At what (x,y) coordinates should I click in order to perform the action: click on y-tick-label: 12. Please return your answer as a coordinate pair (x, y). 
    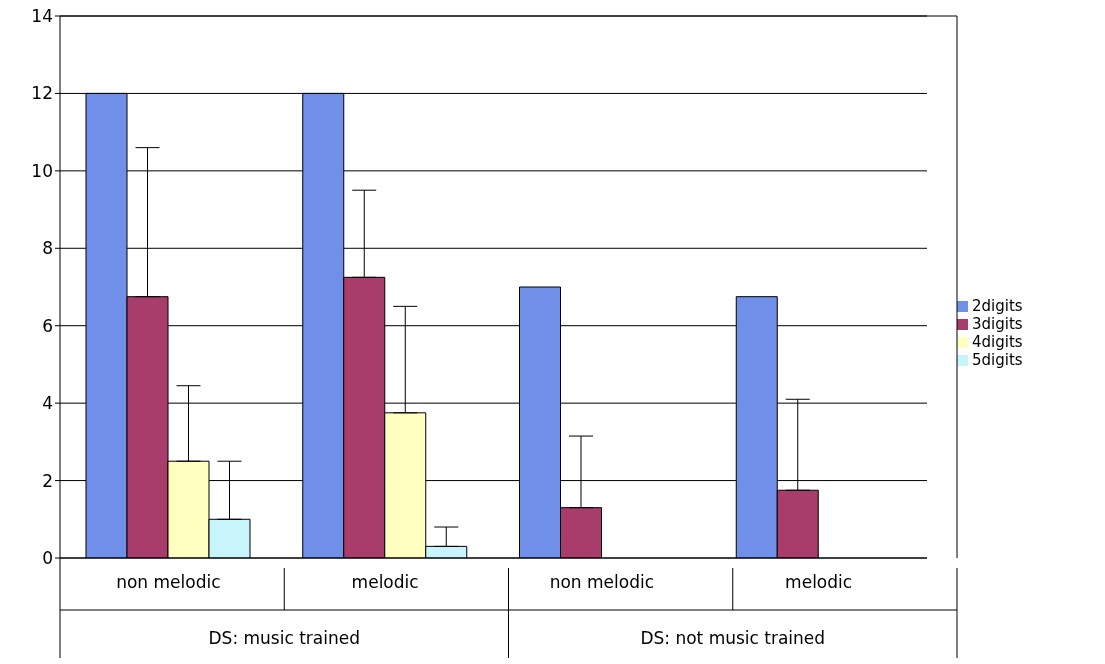
    Looking at the image, I should click on (42, 93).